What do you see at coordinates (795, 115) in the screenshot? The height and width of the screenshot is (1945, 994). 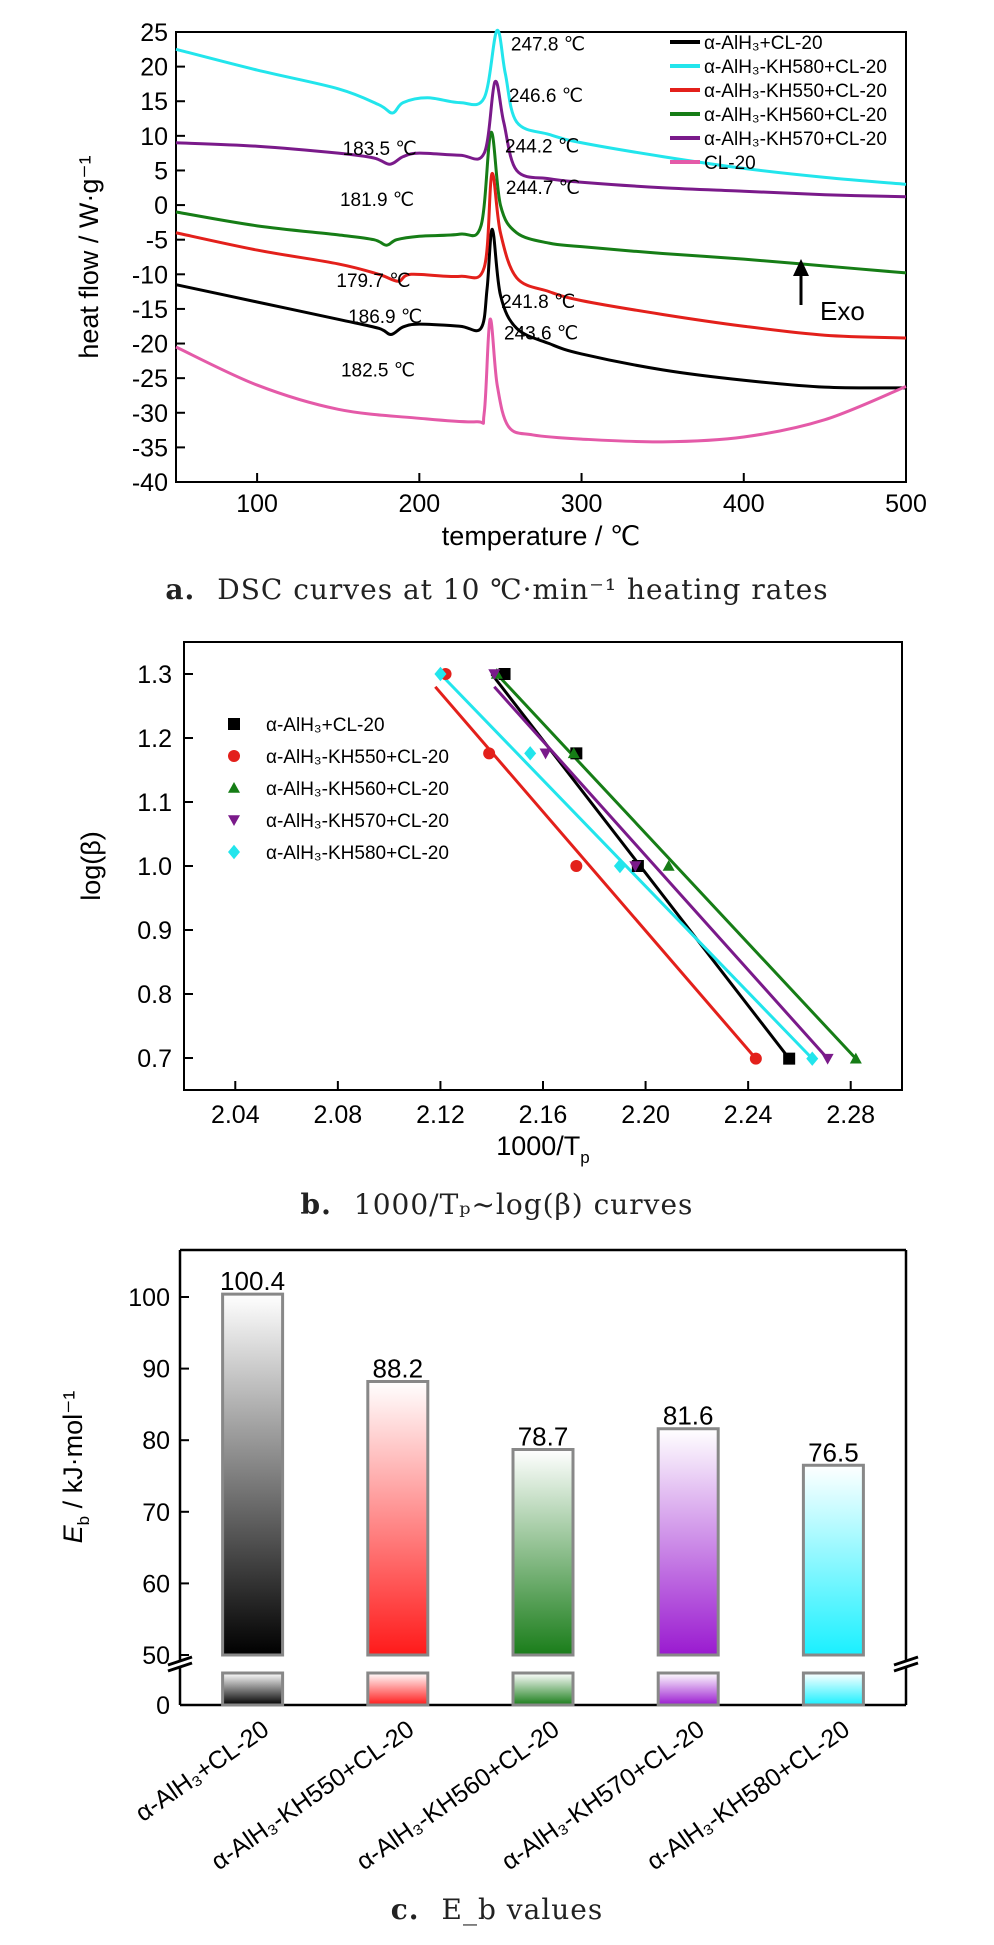 I see `legend-label: α-AlH₃-KH560+CL-20` at bounding box center [795, 115].